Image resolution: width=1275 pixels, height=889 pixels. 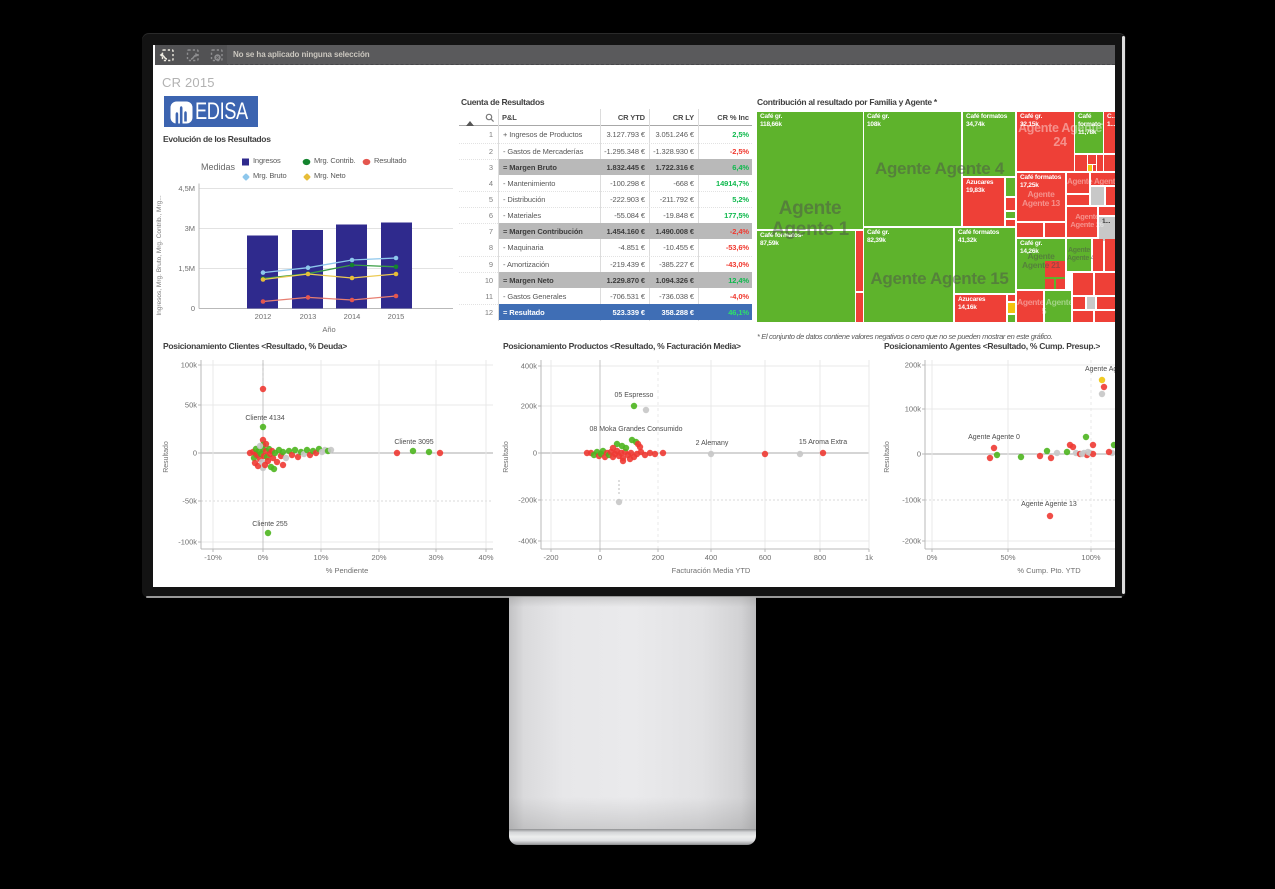 I want to click on svg-text: 400k, so click(x=529, y=366).